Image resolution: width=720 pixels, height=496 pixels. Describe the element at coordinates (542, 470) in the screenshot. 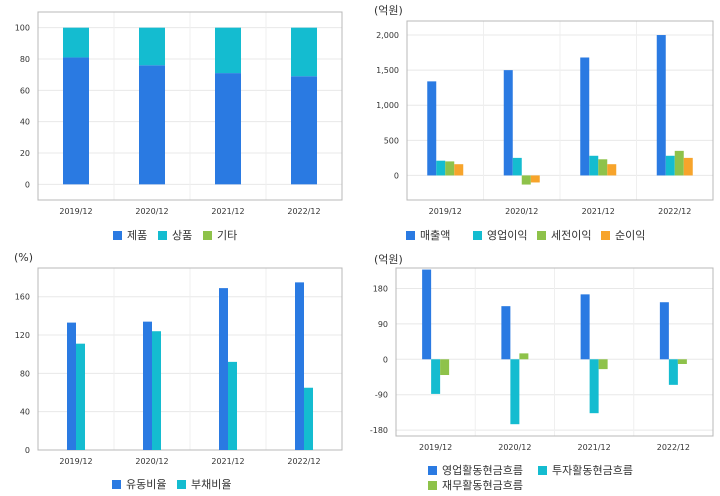

I see `legend-swatch-investing-cf` at that location.